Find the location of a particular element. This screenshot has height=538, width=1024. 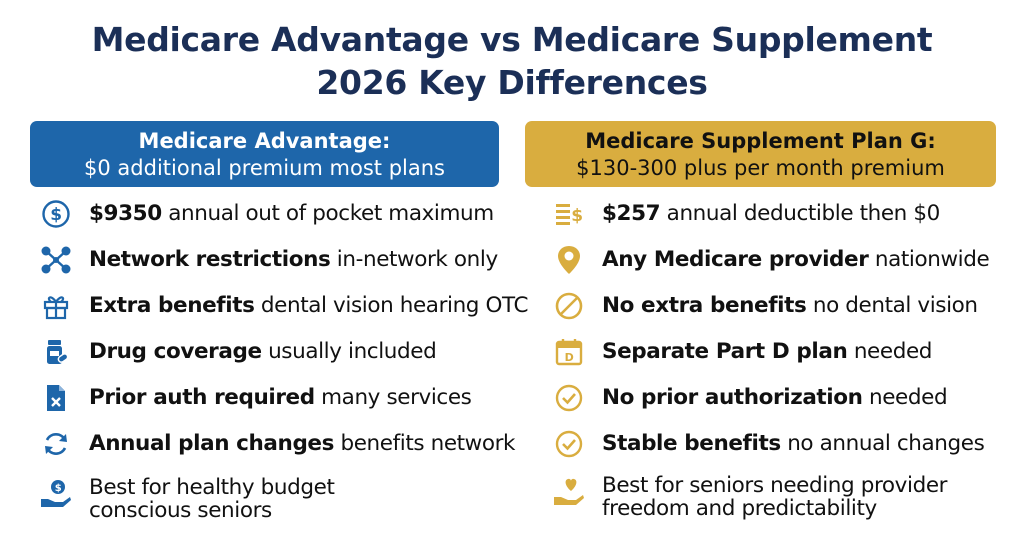

row-bold: Drug coverage is located at coordinates (175, 351).